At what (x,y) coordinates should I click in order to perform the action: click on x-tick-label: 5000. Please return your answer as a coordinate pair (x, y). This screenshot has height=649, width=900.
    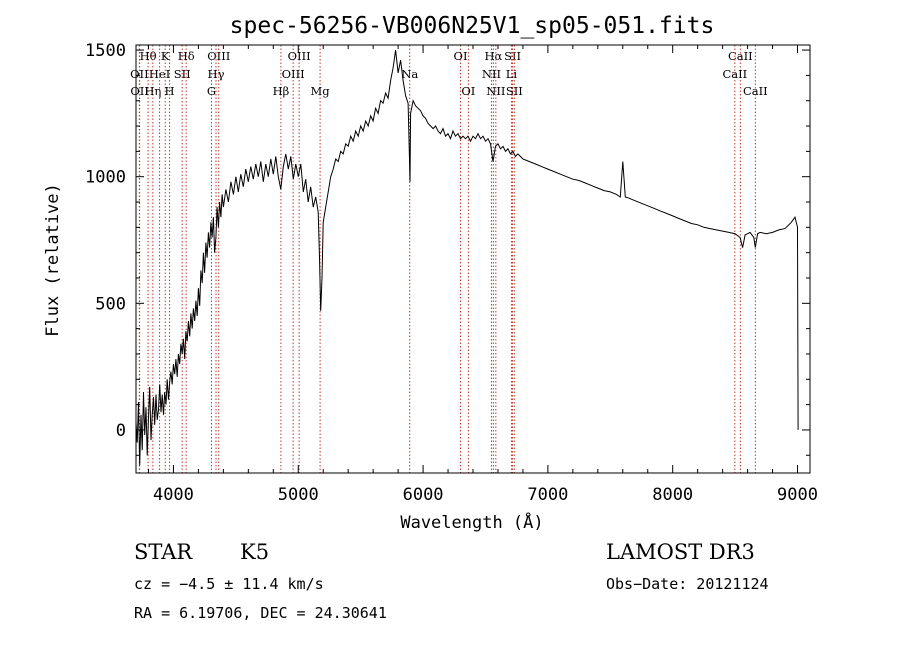
    Looking at the image, I should click on (298, 495).